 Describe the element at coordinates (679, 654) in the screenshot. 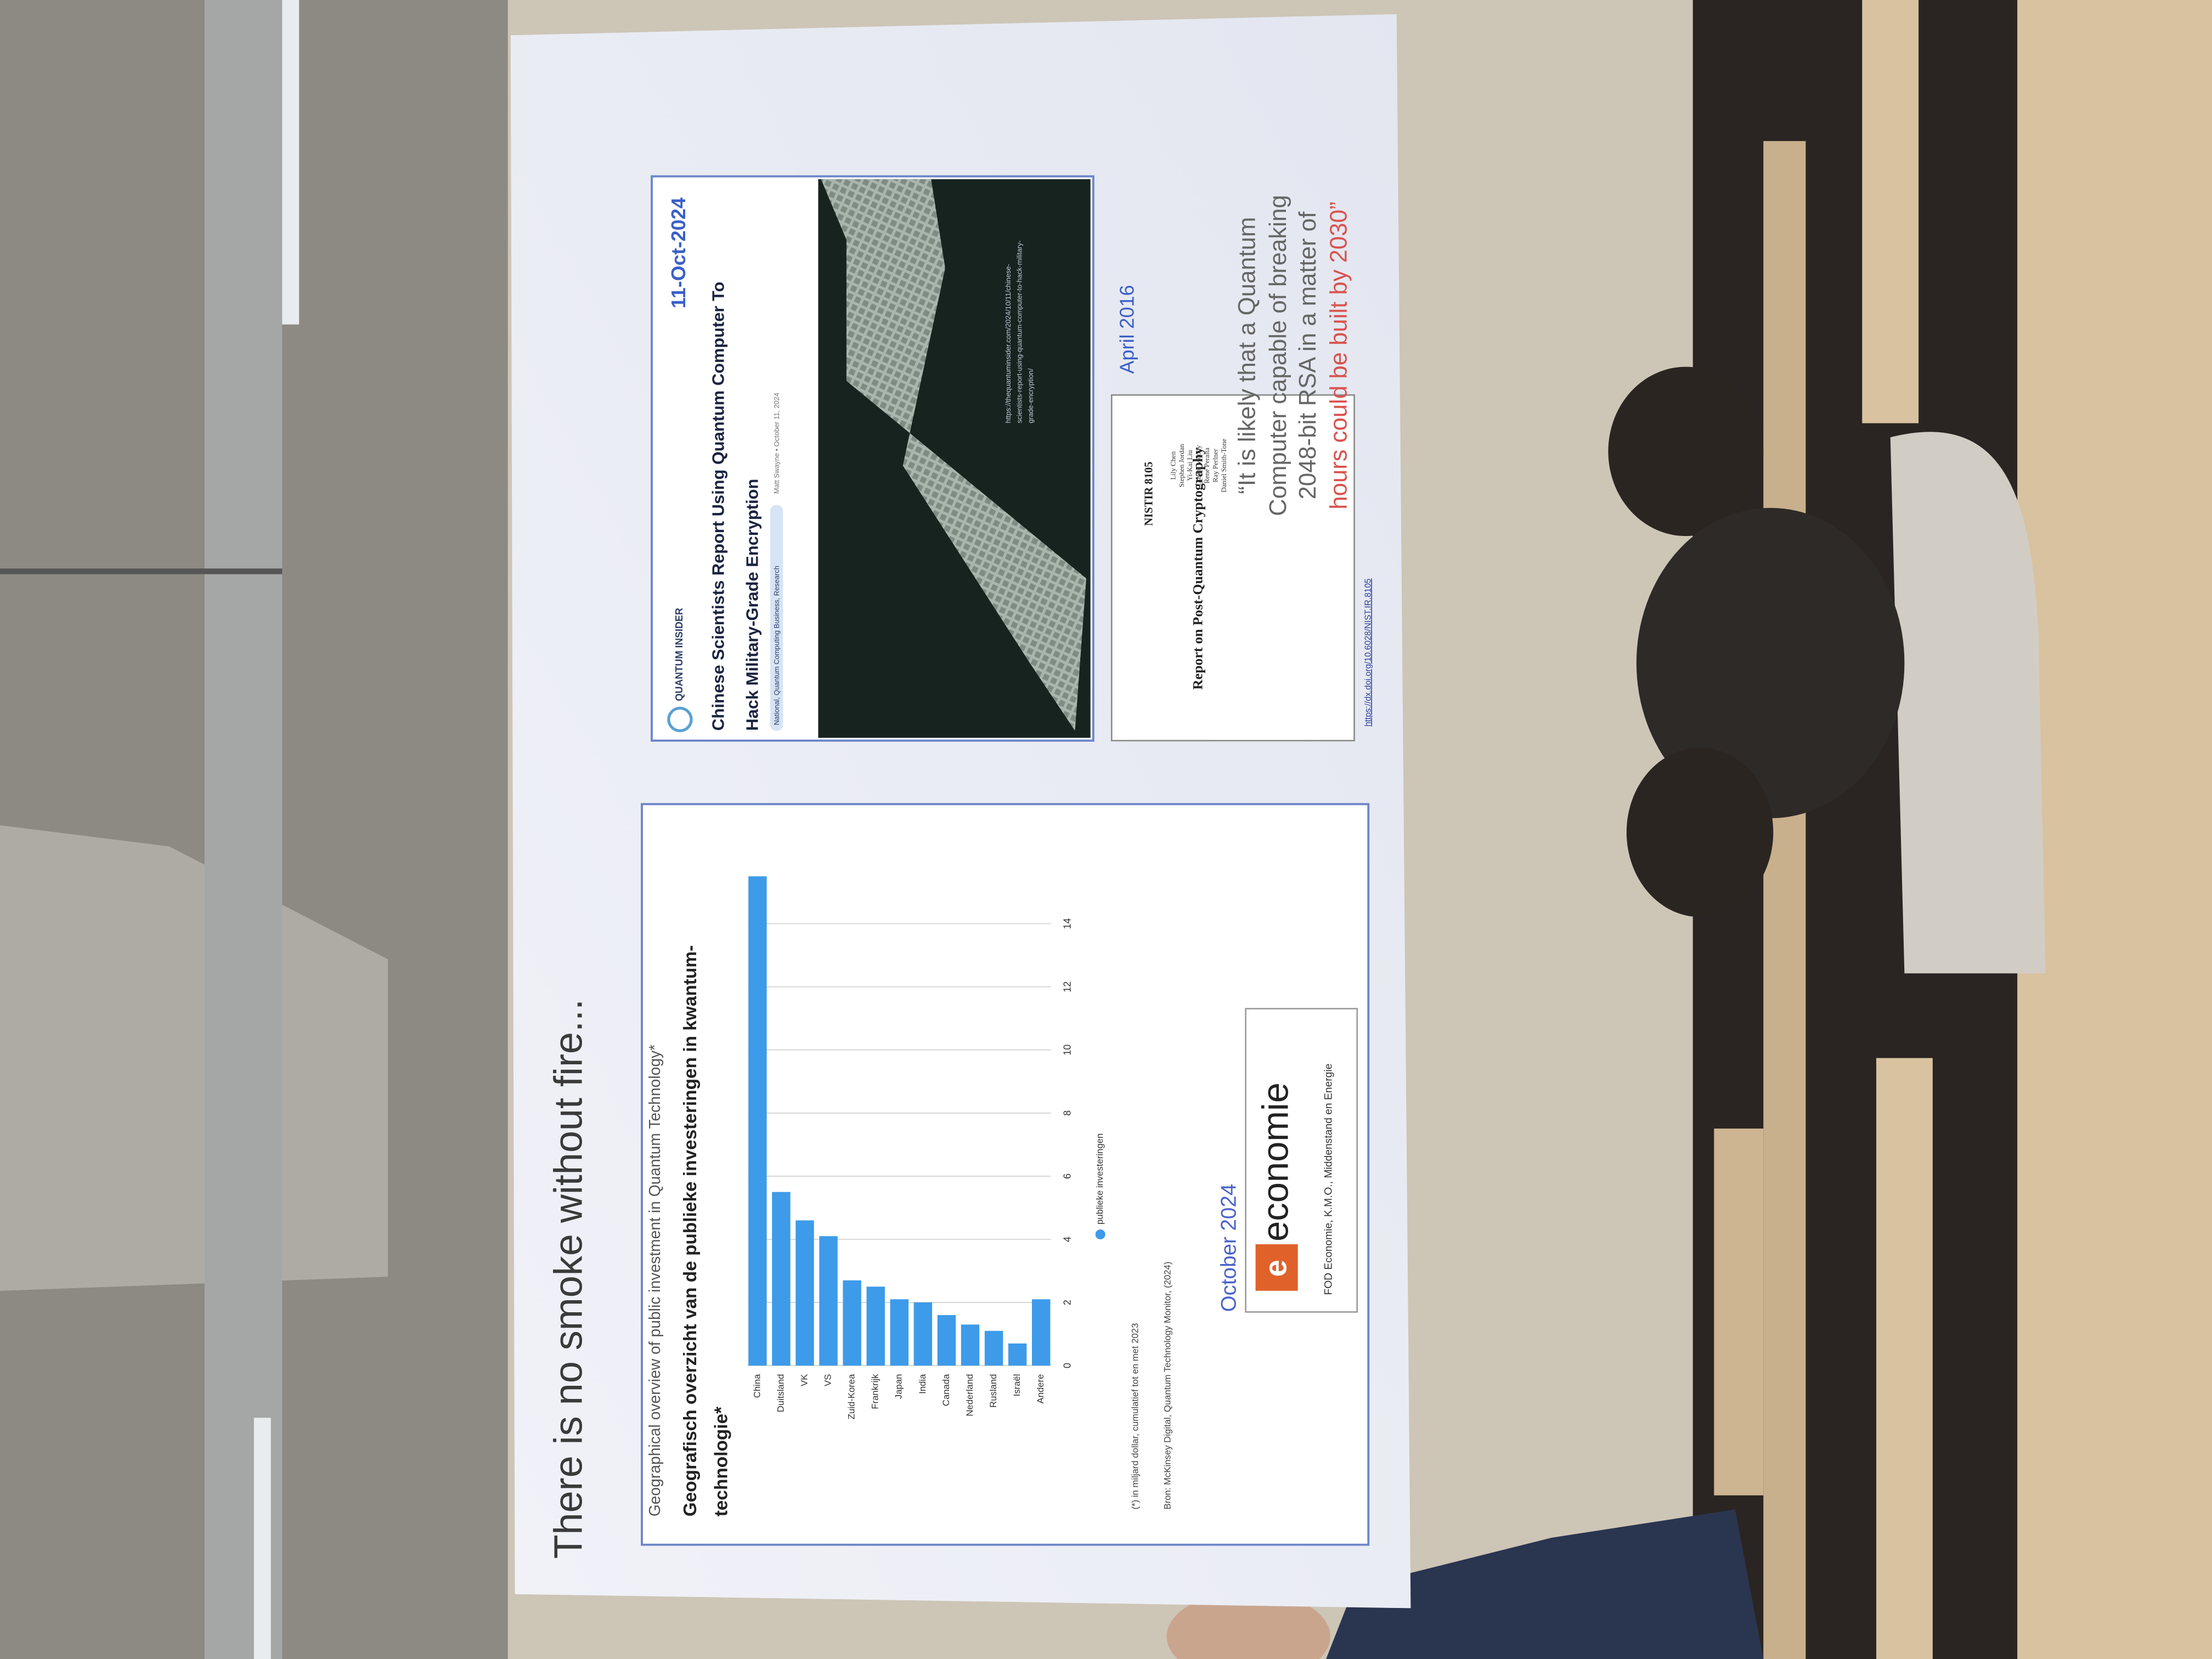

I see `publisher: QUANTUM INSIDER` at that location.